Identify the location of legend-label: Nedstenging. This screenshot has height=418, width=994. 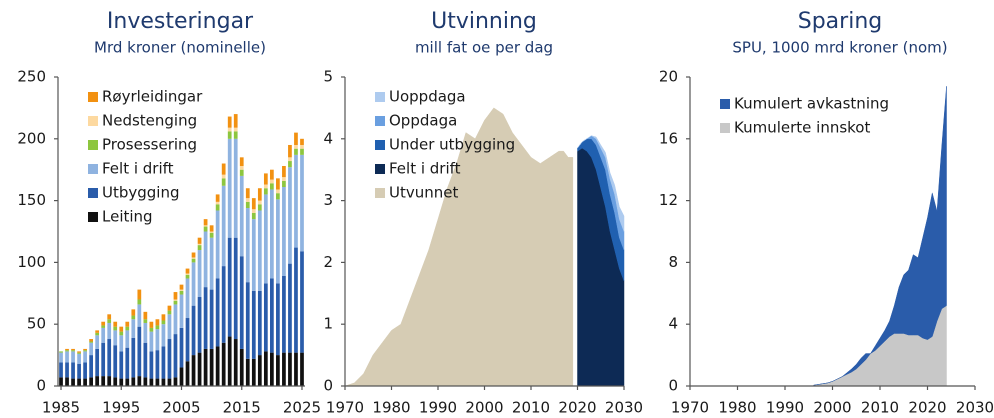
(149, 121).